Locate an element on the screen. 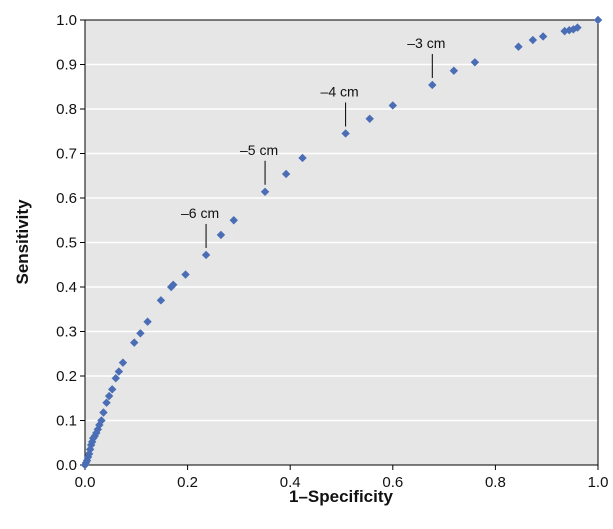 Image resolution: width=613 pixels, height=529 pixels. y-axis-title: Sensitivity is located at coordinates (22, 242).